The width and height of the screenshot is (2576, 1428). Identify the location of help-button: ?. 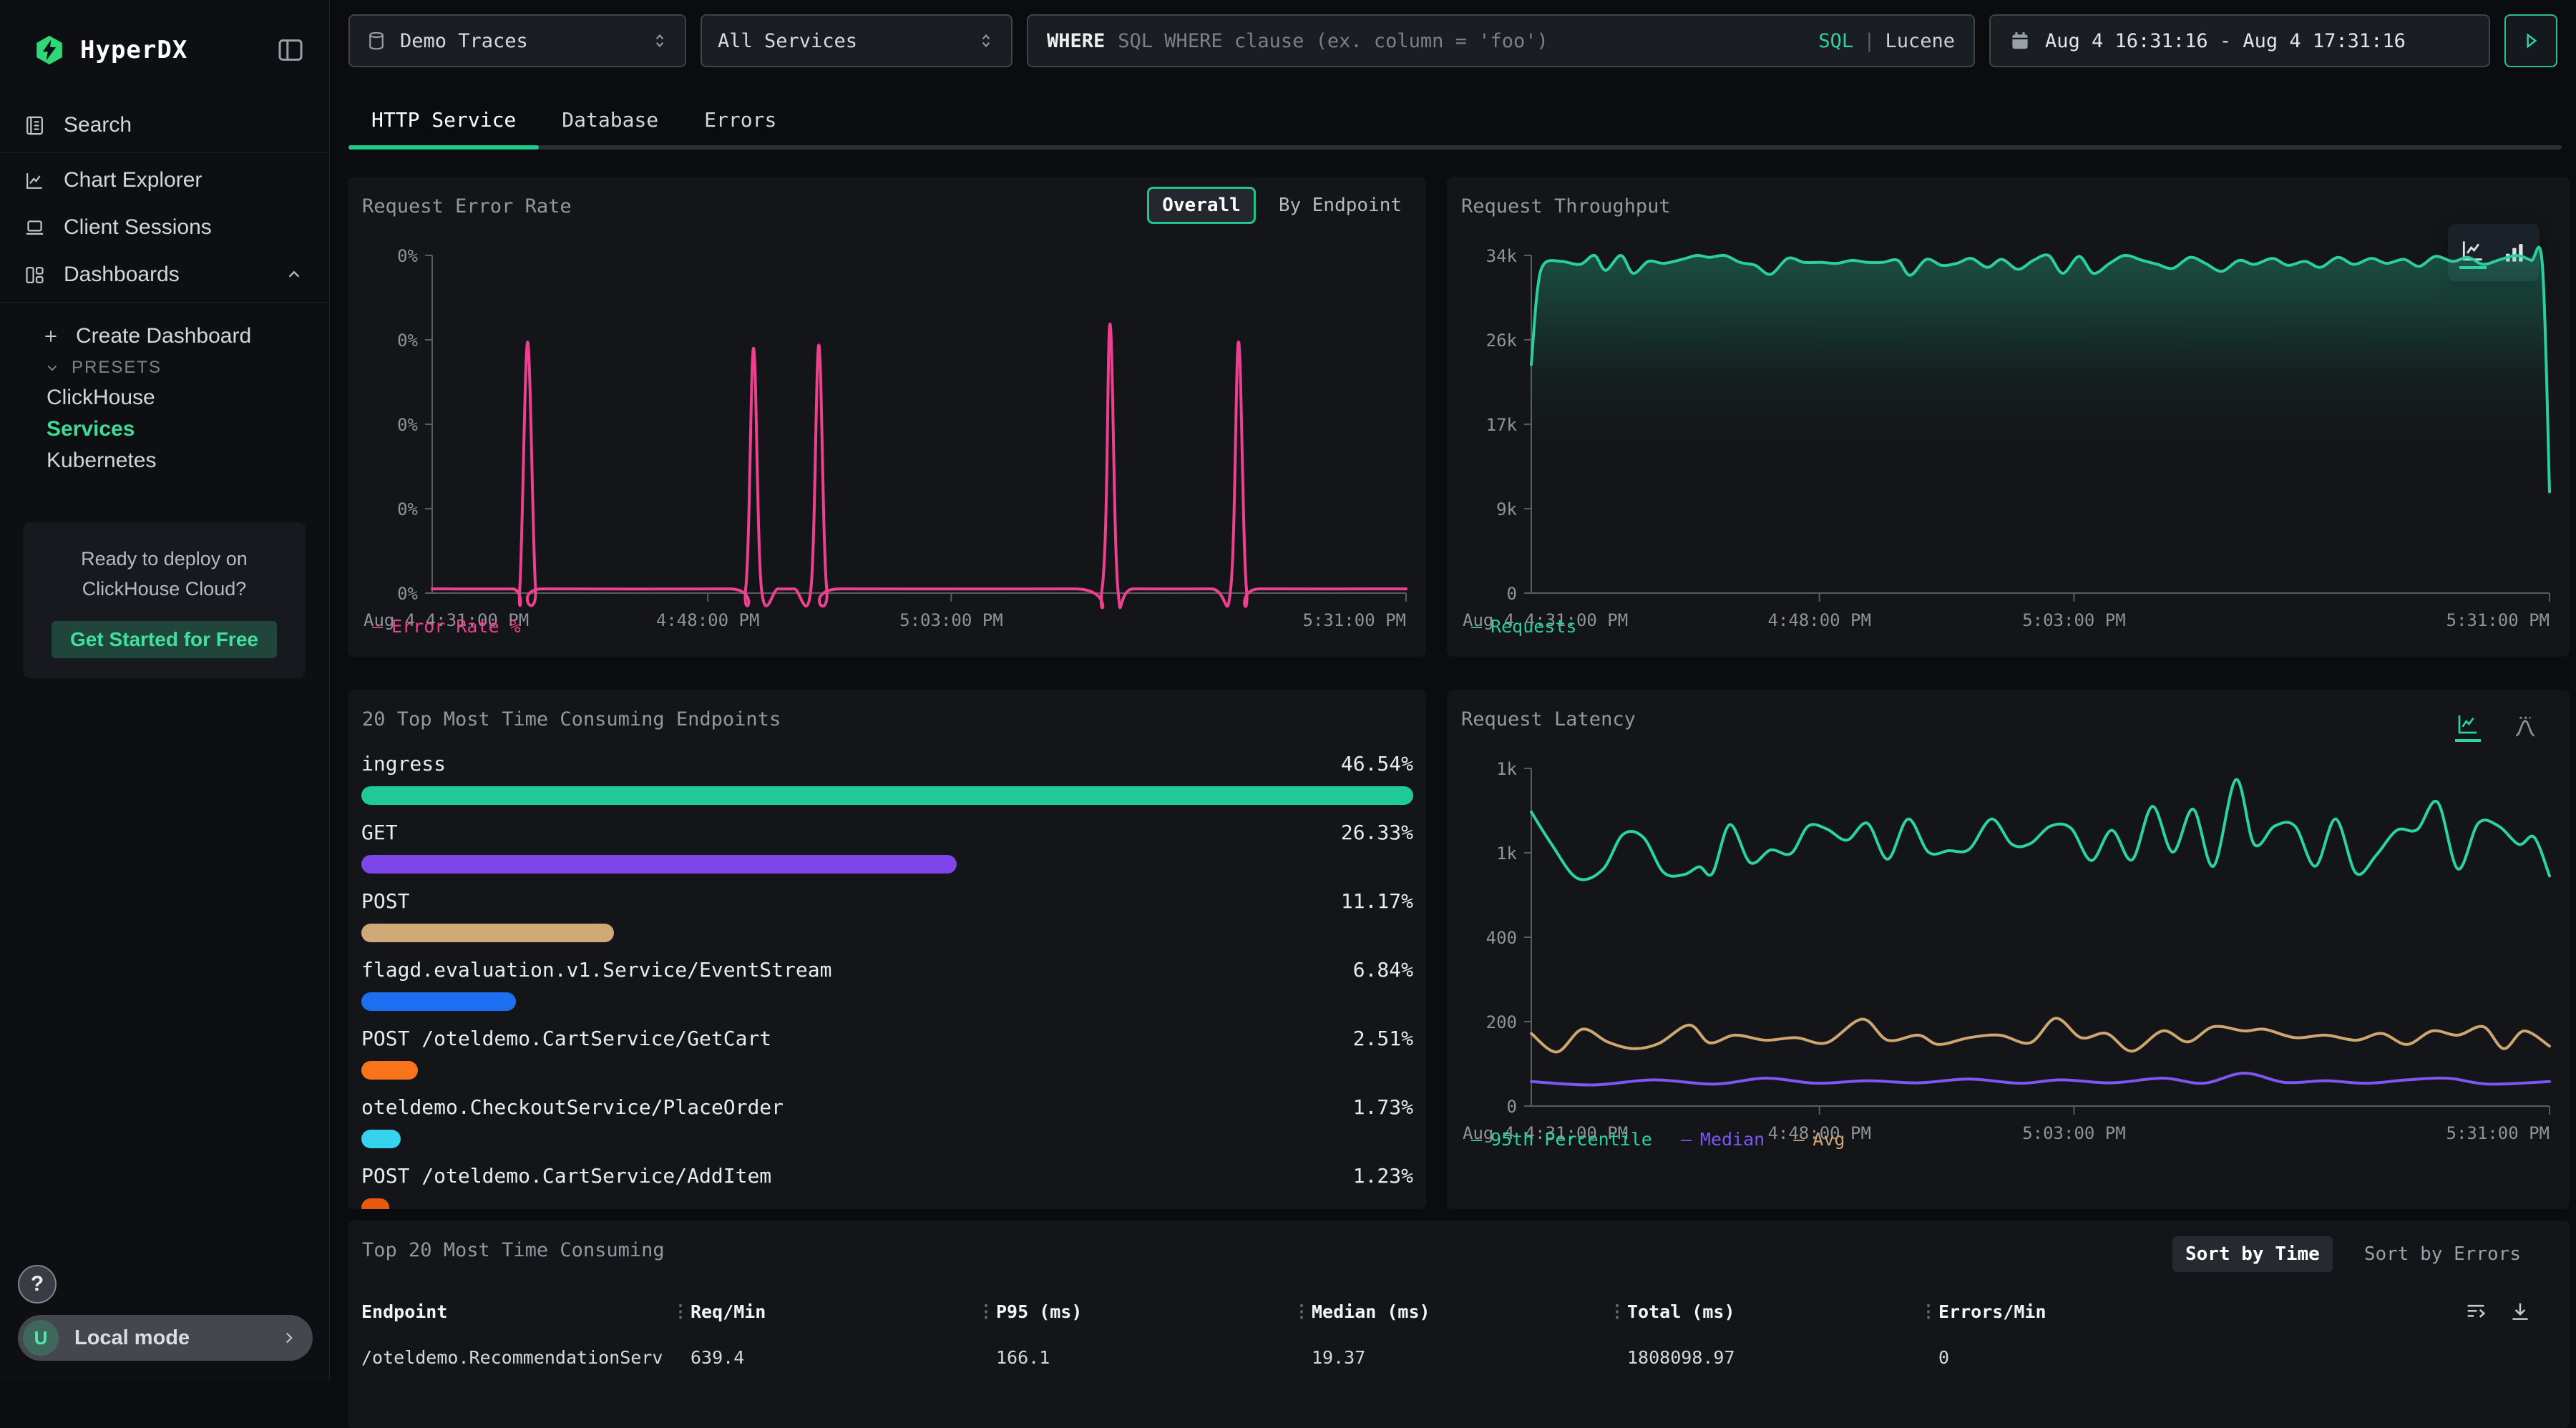
(37, 1284).